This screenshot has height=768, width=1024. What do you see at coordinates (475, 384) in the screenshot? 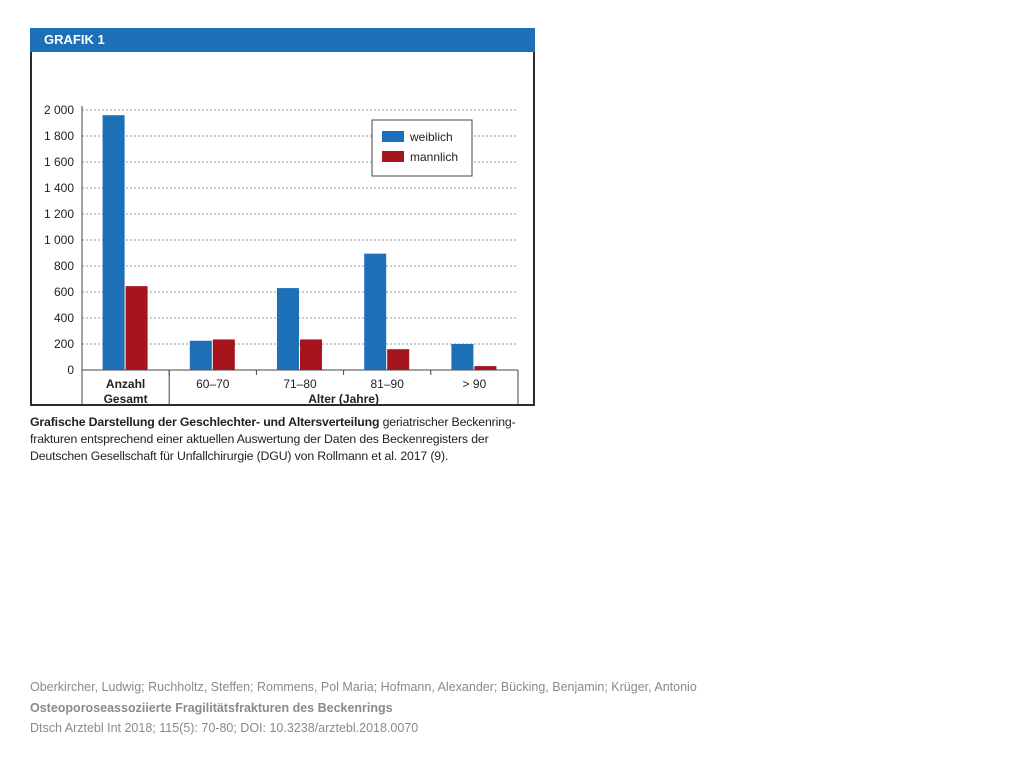
I see `x-tick-label: > 90` at bounding box center [475, 384].